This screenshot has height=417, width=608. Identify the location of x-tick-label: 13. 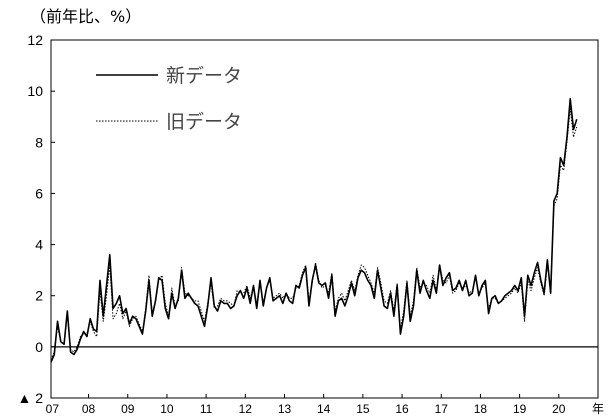
(285, 409).